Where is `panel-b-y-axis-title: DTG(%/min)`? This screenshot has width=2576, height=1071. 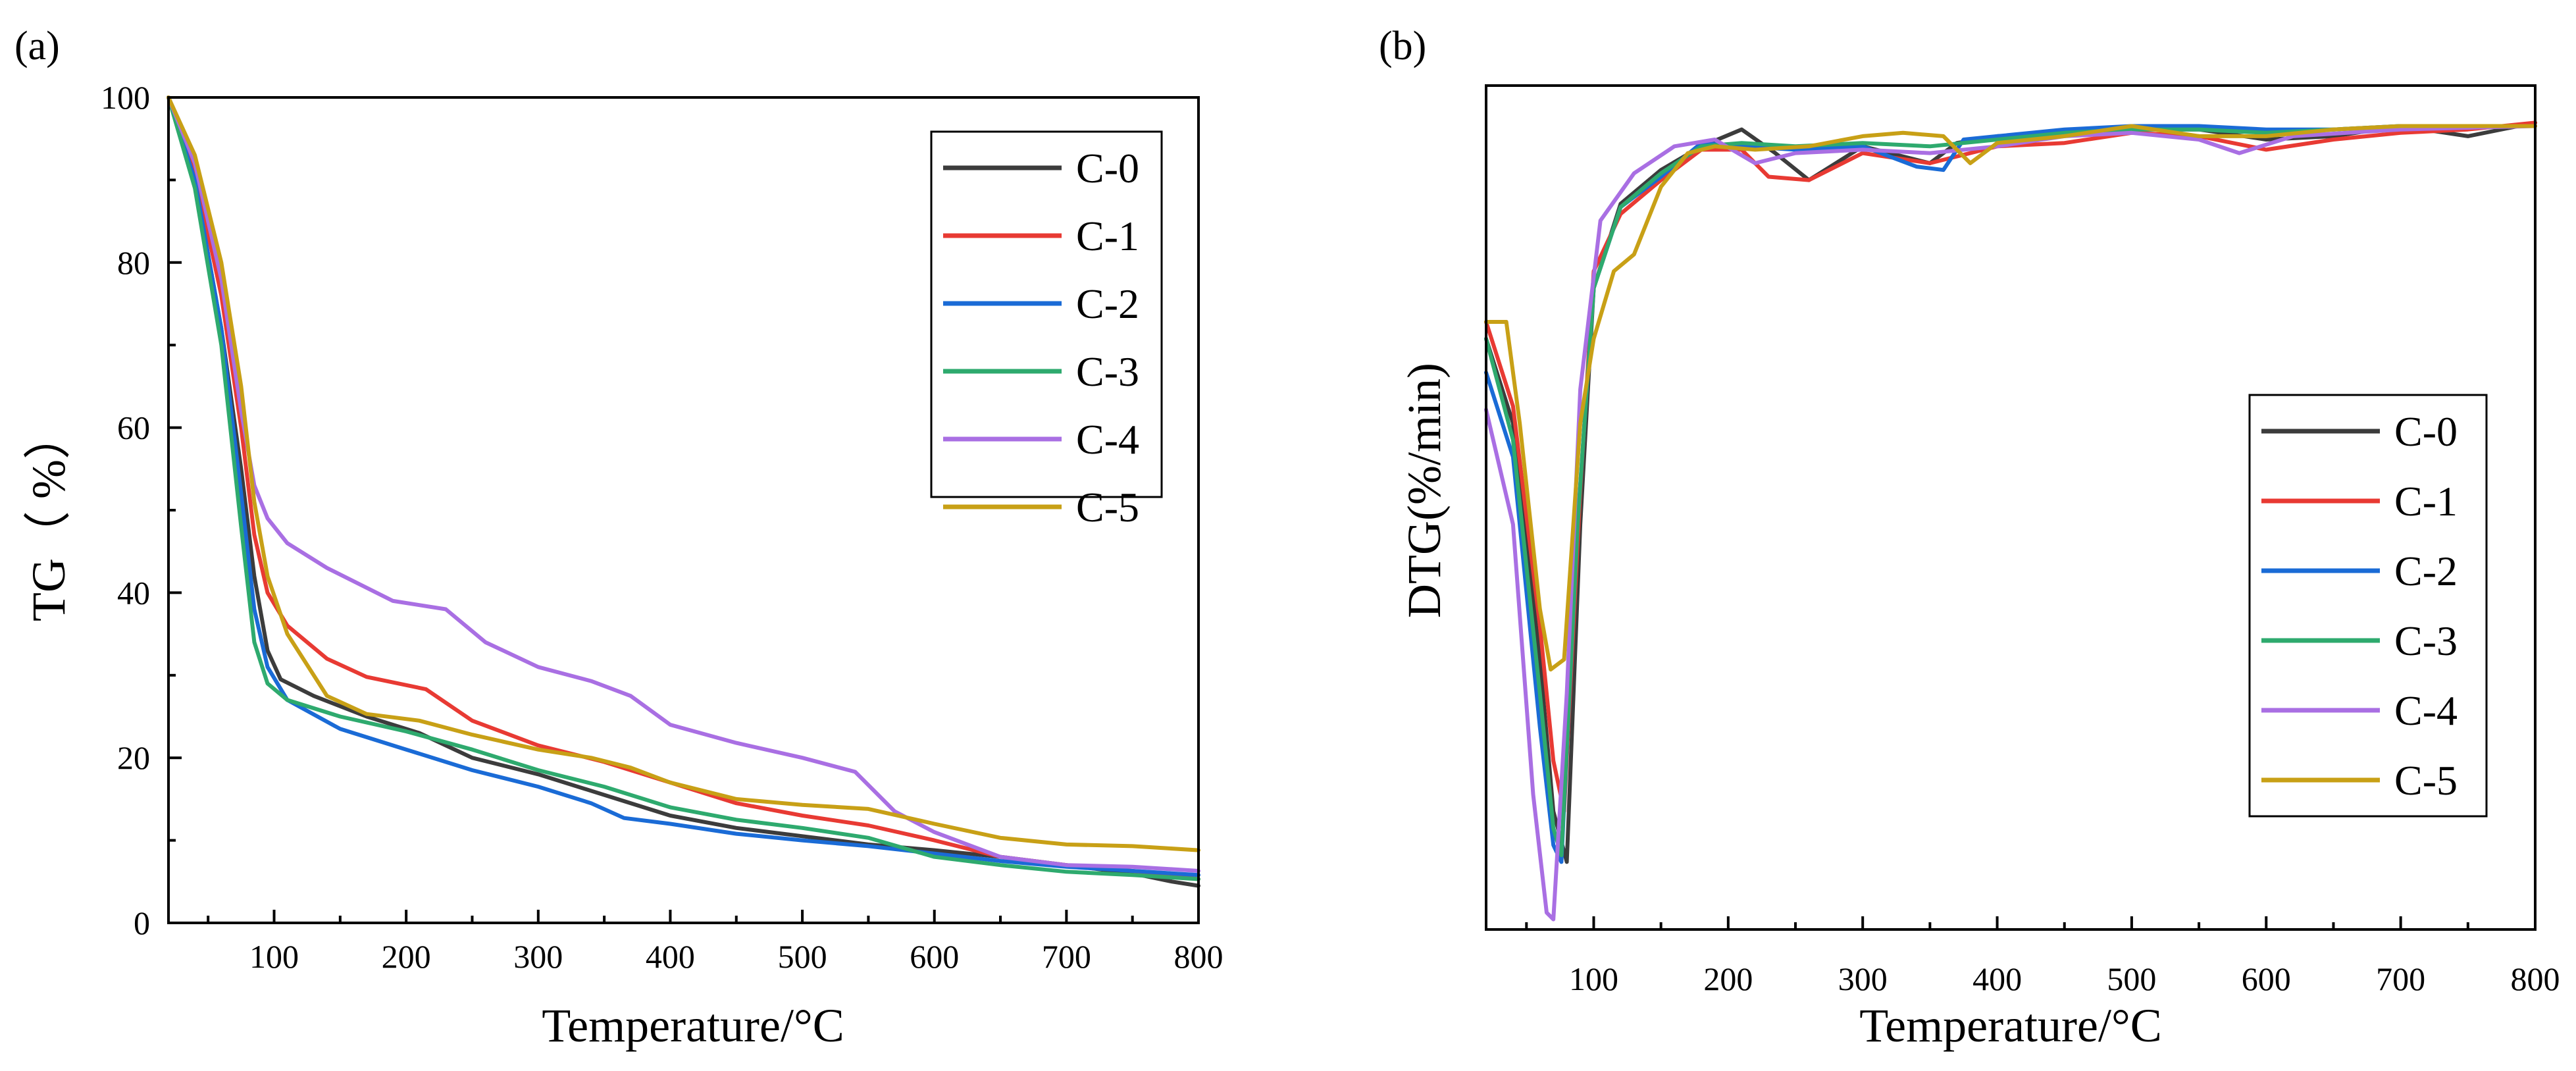 panel-b-y-axis-title: DTG(%/min) is located at coordinates (1424, 490).